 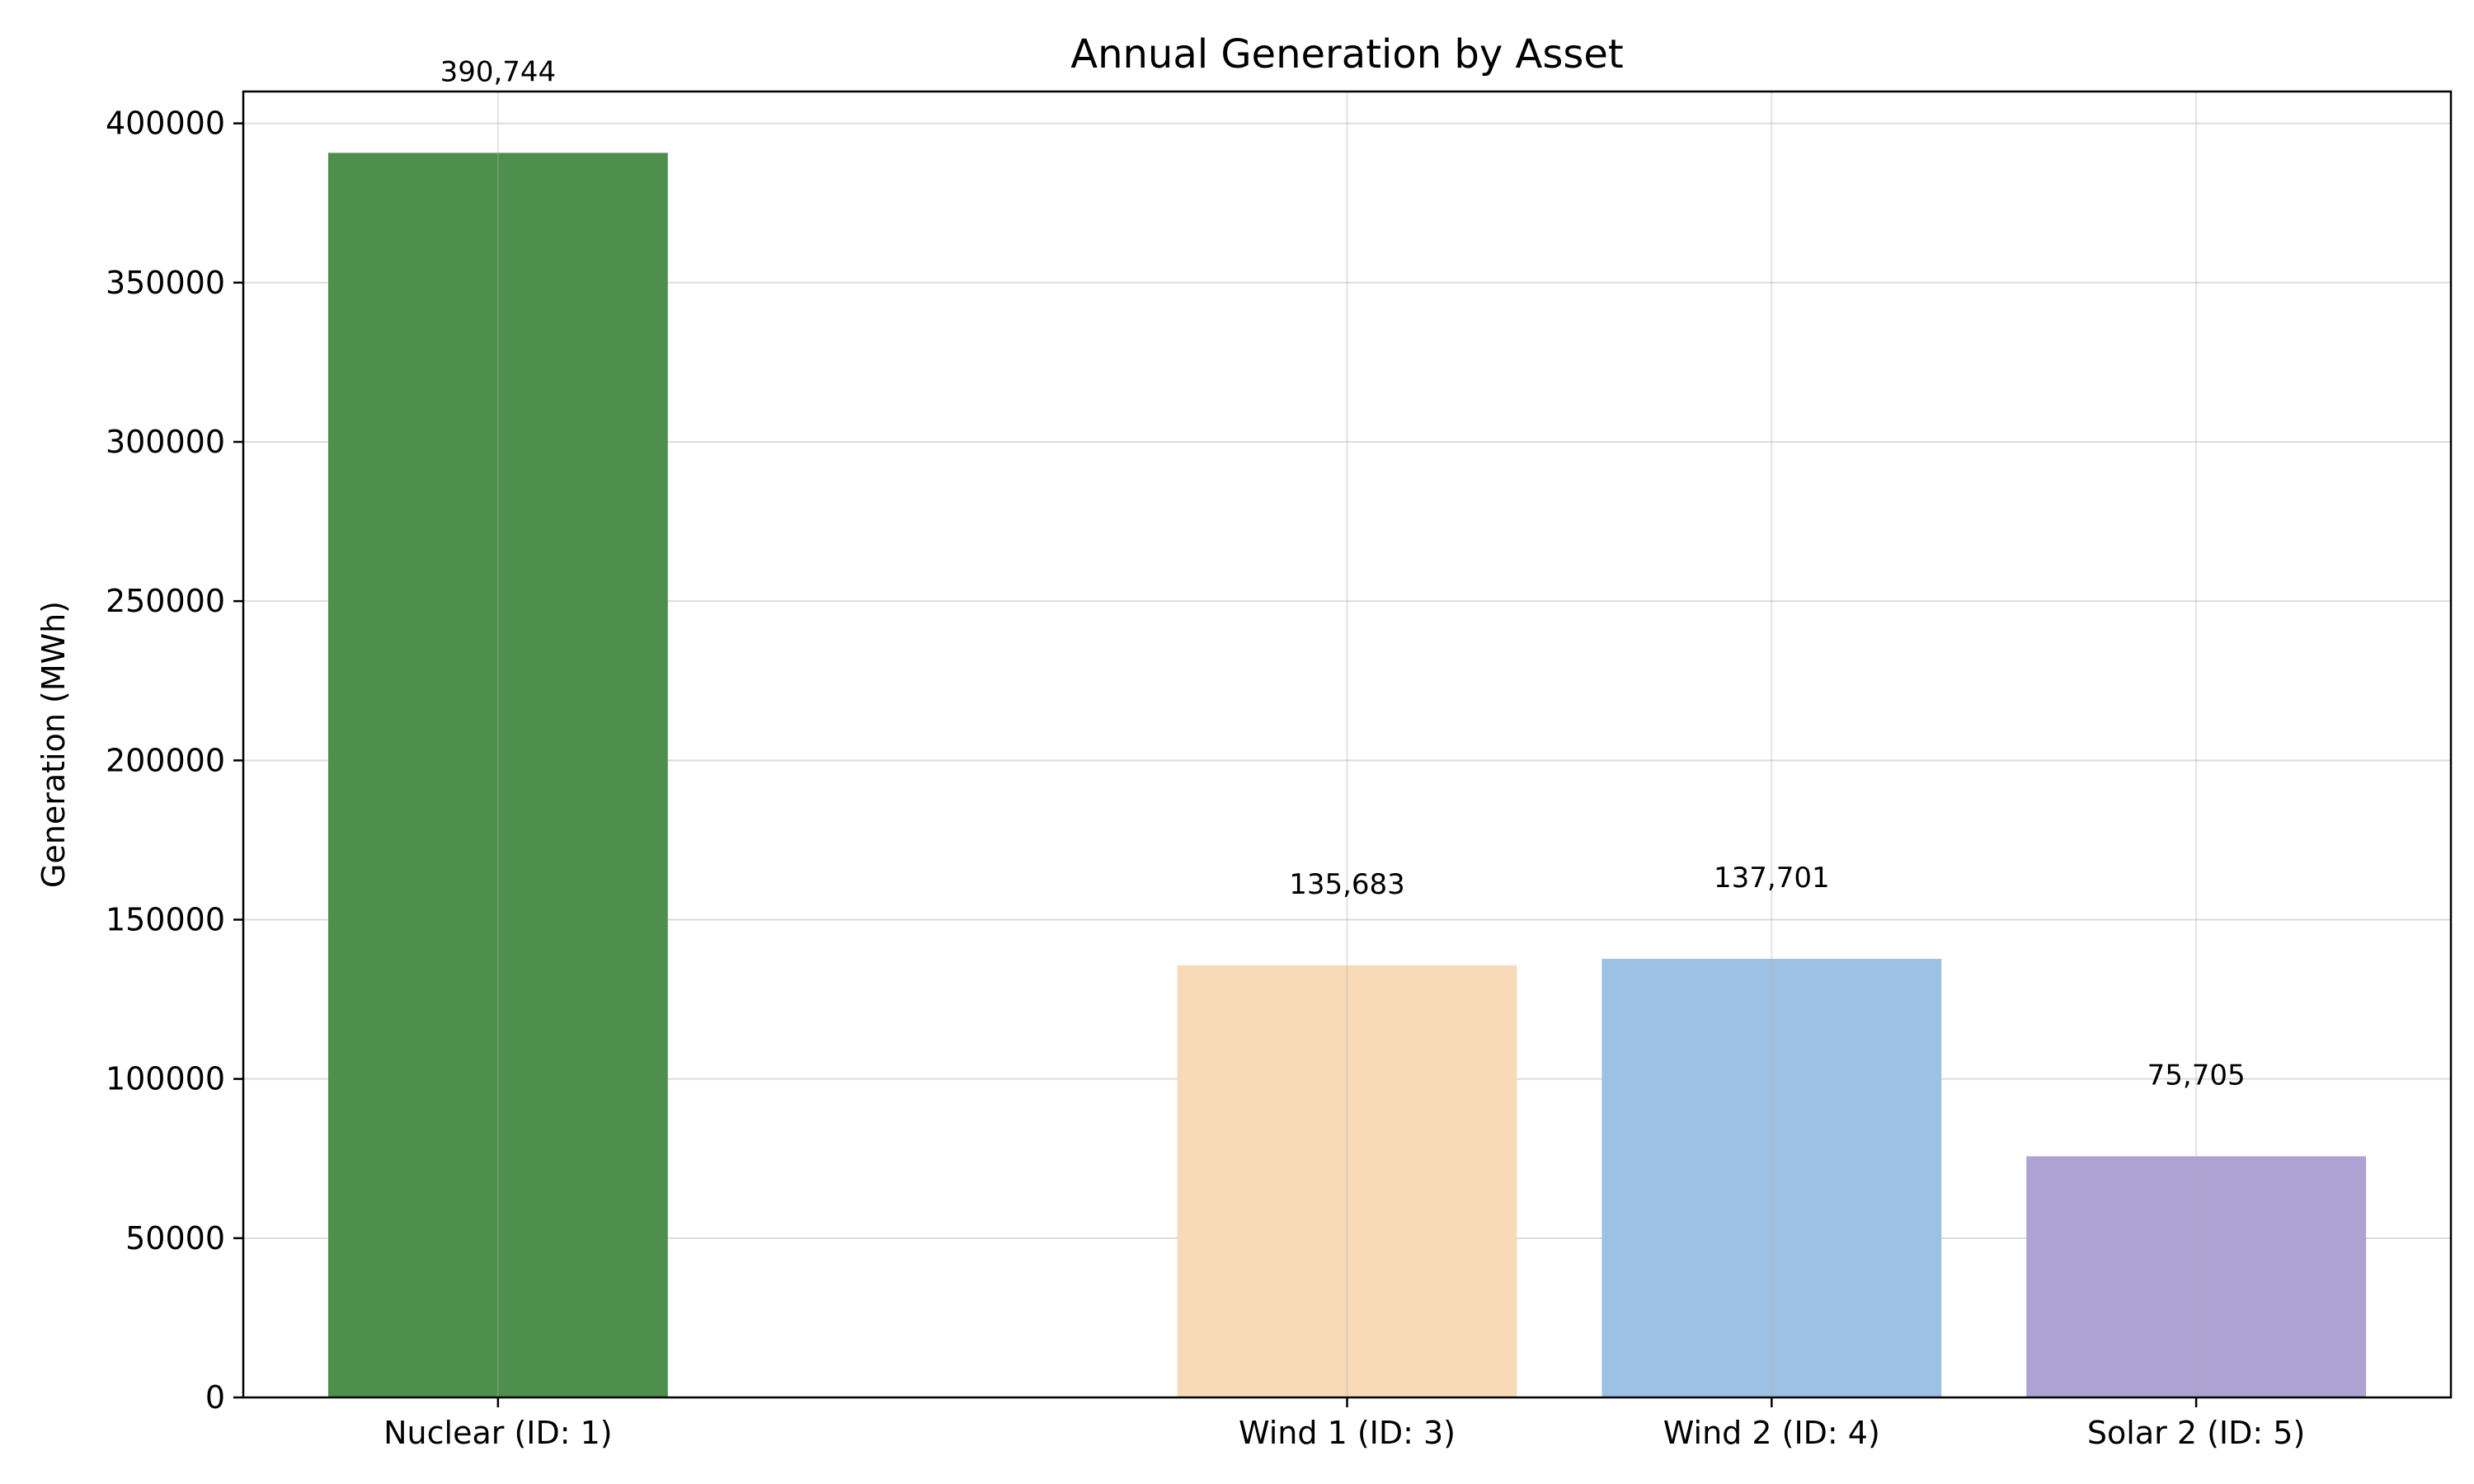 What do you see at coordinates (53, 744) in the screenshot?
I see `y-axis-label: Generation (MWh)` at bounding box center [53, 744].